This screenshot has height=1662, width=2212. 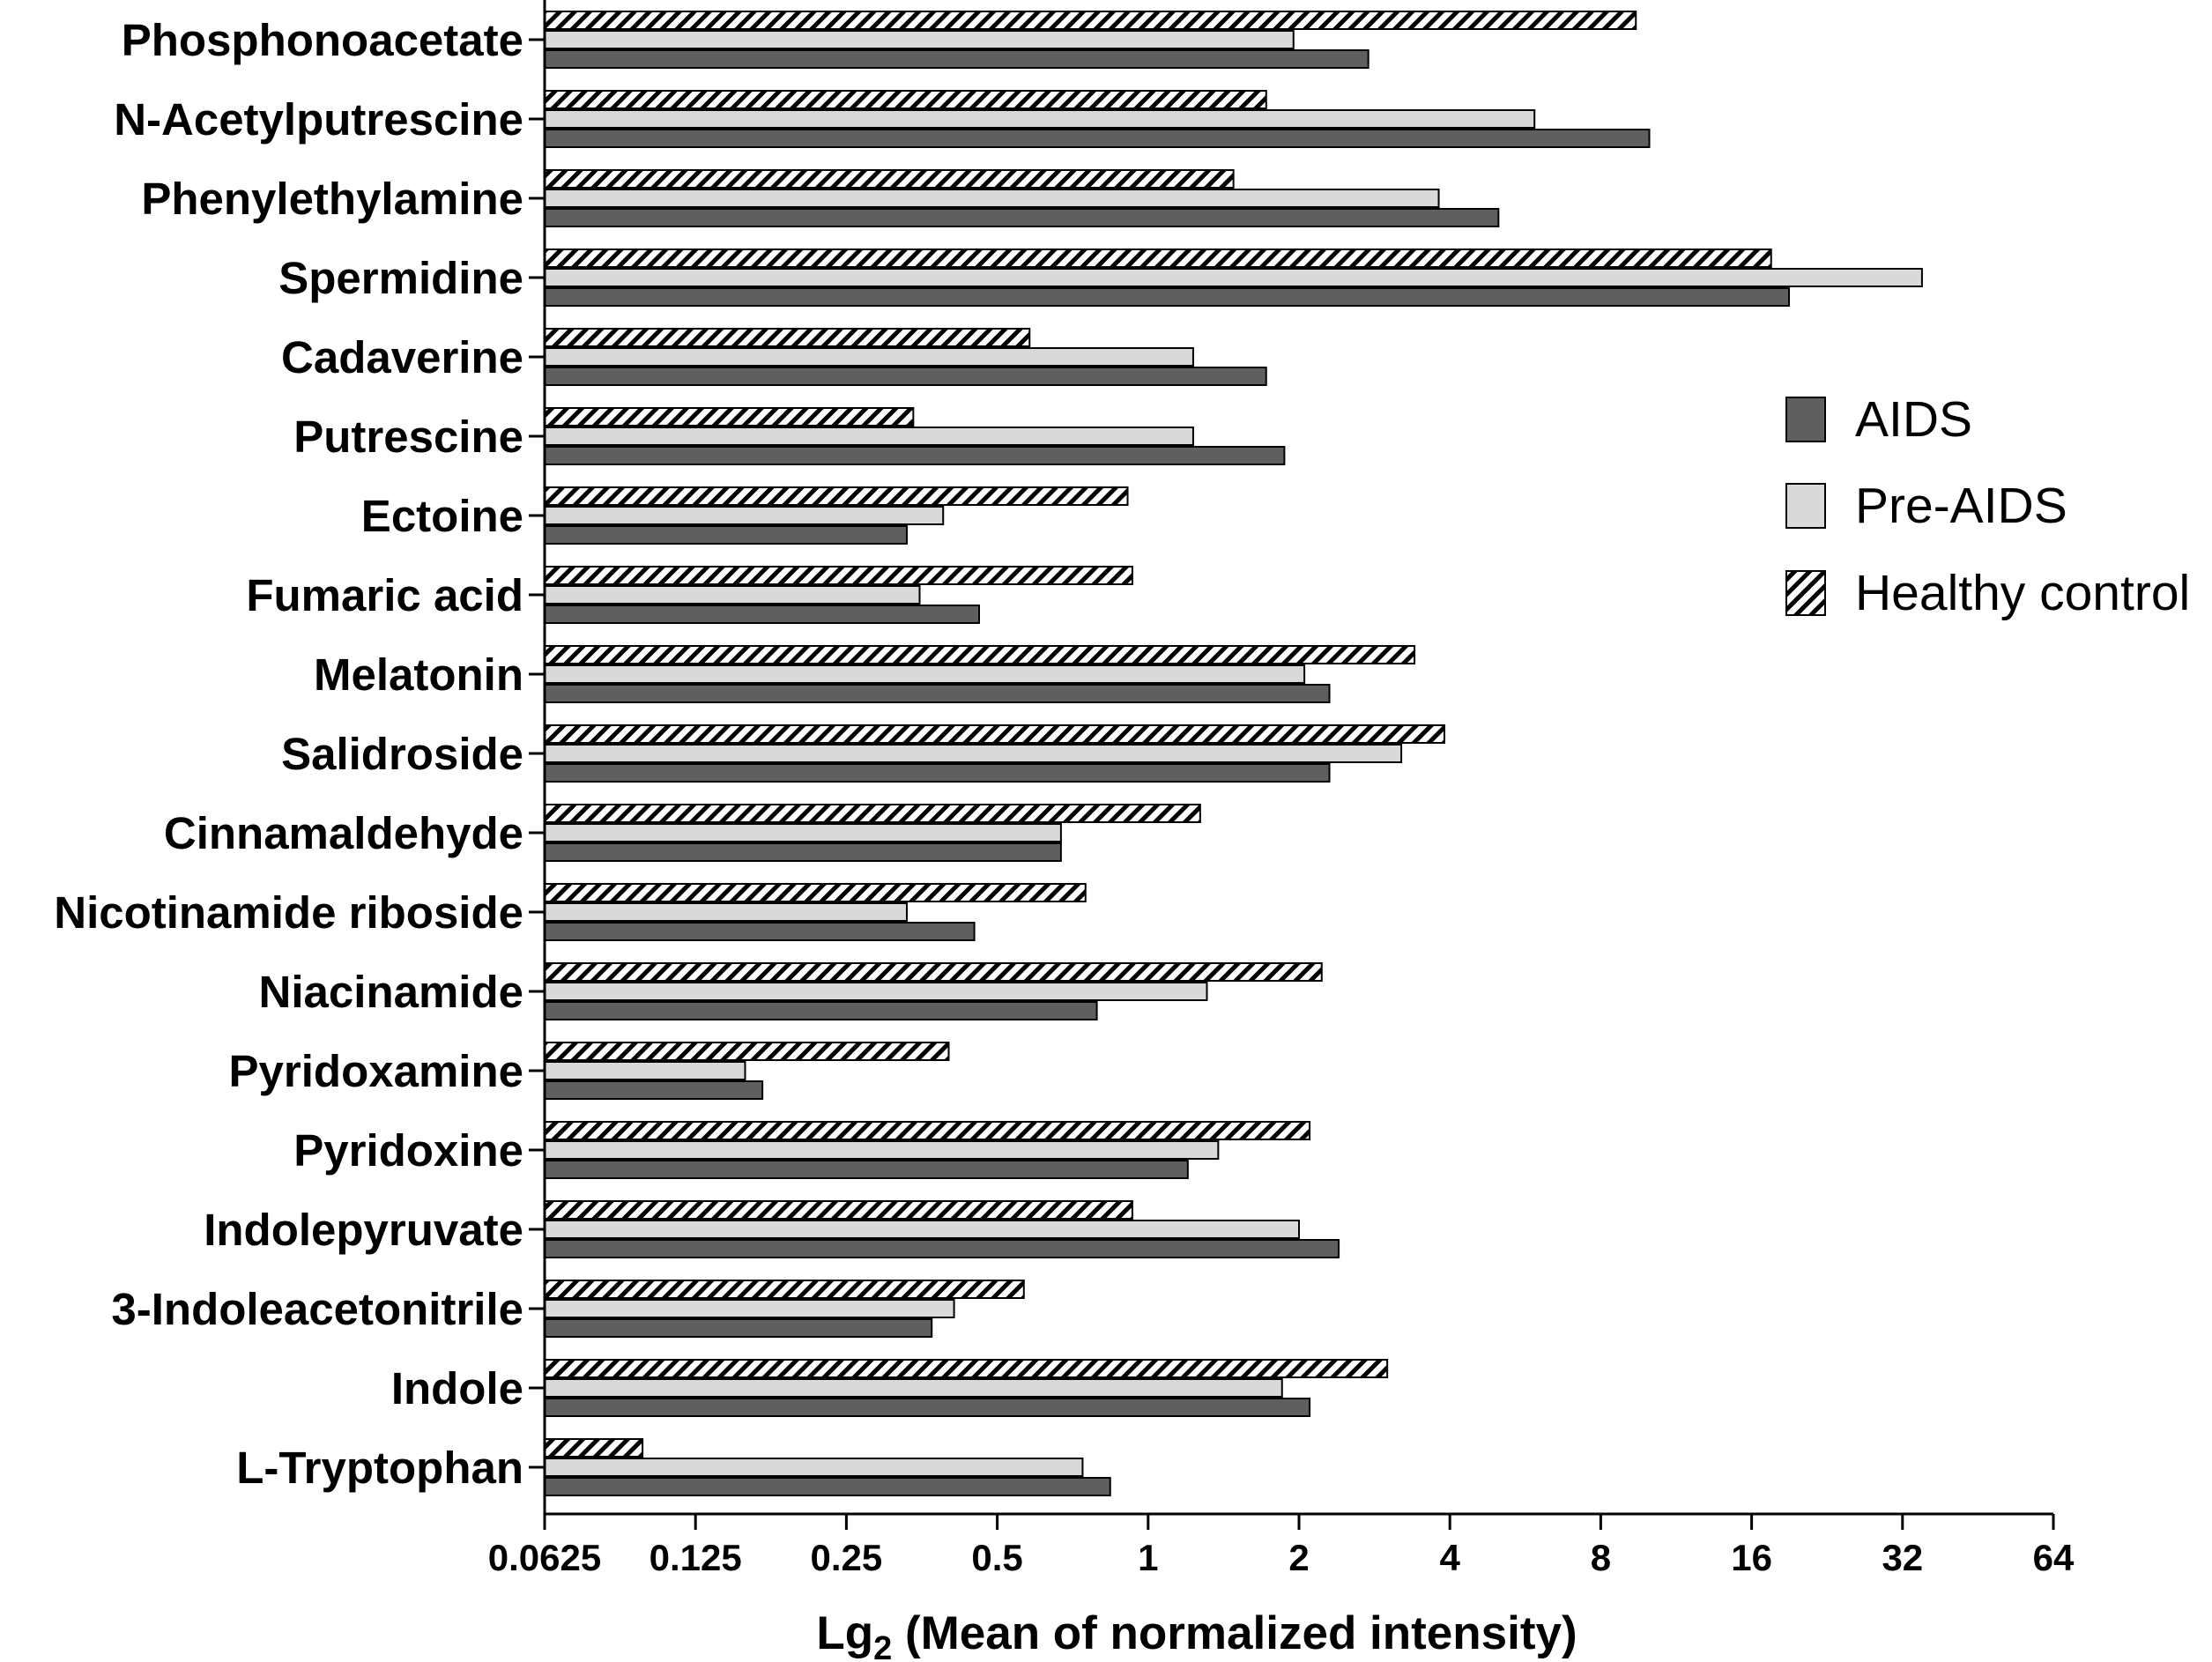 What do you see at coordinates (1601, 1557) in the screenshot?
I see `x-tick-label: 8` at bounding box center [1601, 1557].